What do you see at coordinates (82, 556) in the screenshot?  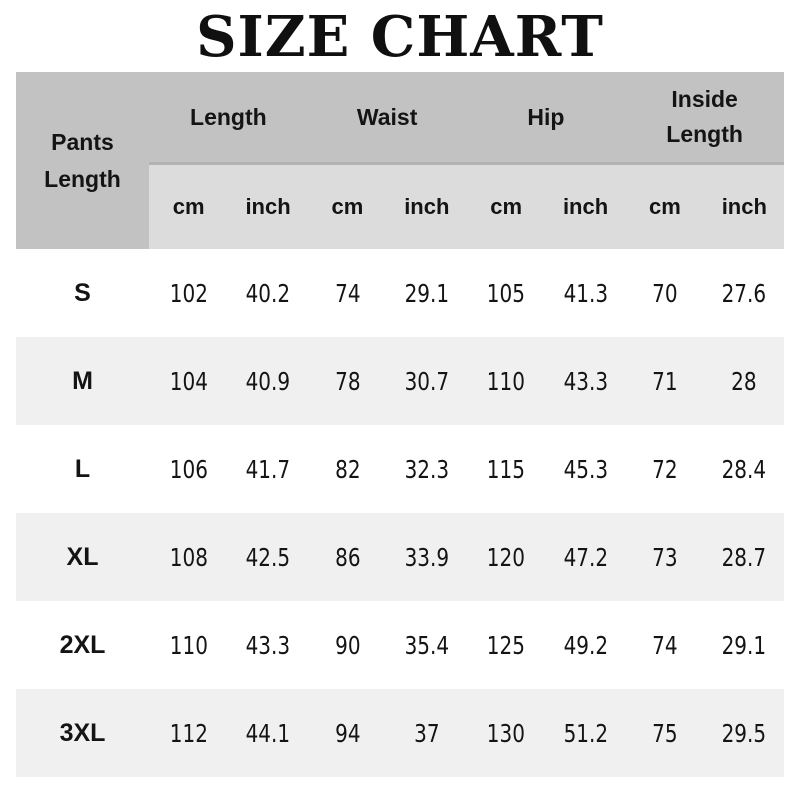 I see `size-label: XL` at bounding box center [82, 556].